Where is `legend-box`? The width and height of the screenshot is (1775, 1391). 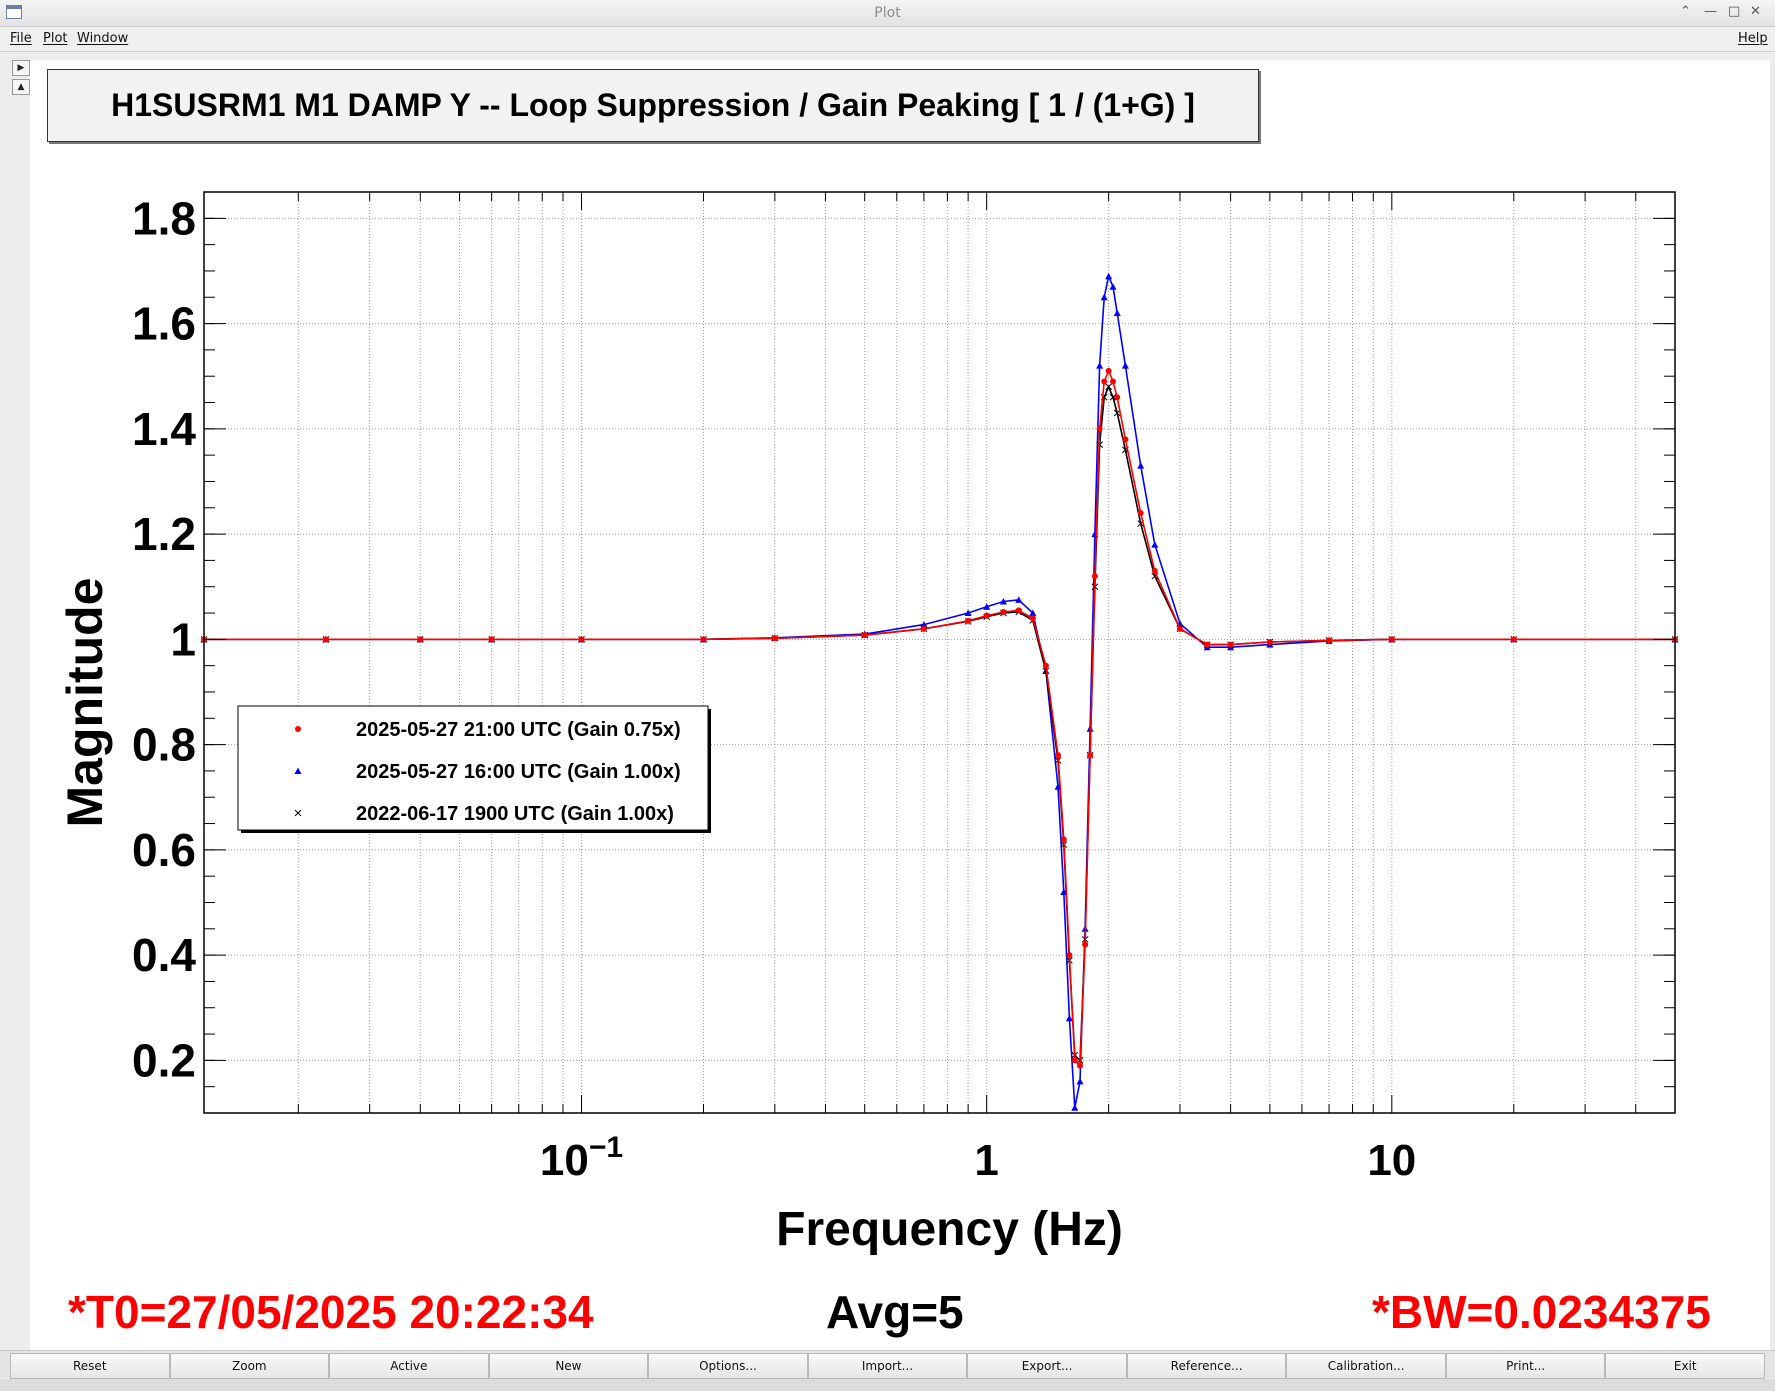 legend-box is located at coordinates (473, 768).